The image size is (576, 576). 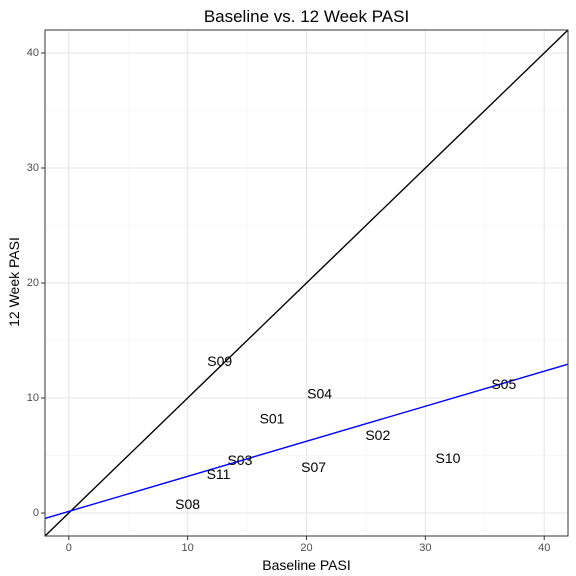 I want to click on y-tick-label: 40, so click(x=33, y=53).